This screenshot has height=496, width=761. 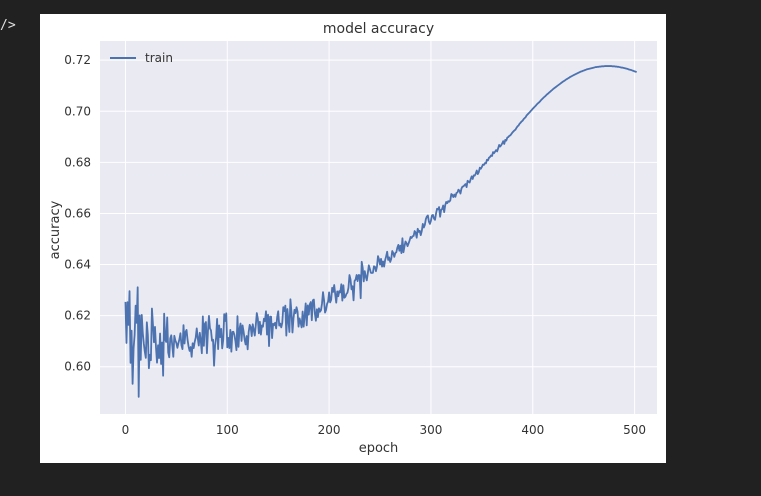 What do you see at coordinates (77, 60) in the screenshot?
I see `y-tick-label: 0.72` at bounding box center [77, 60].